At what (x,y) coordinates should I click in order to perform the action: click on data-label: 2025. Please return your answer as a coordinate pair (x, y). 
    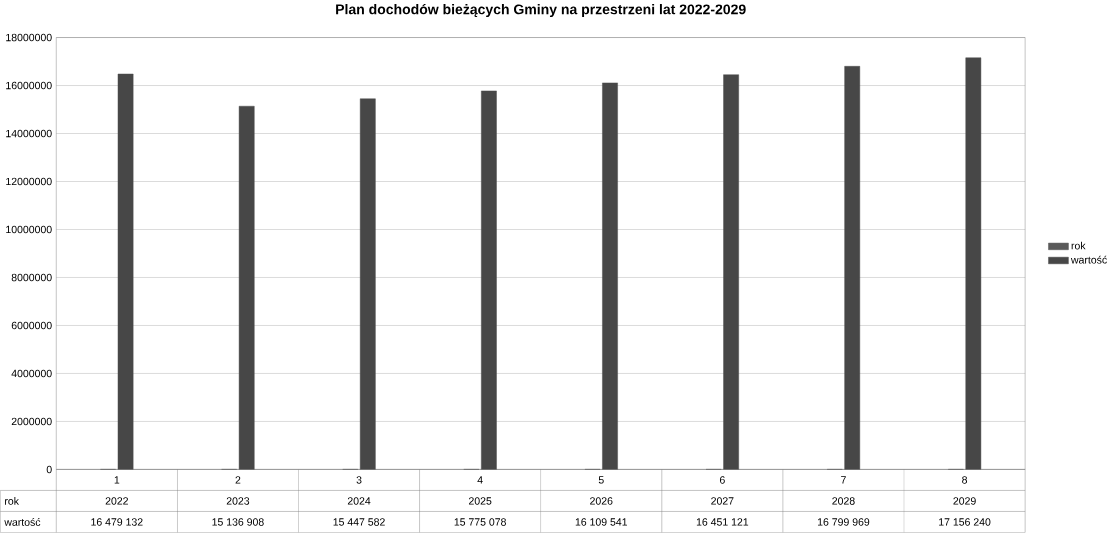
    Looking at the image, I should click on (480, 501).